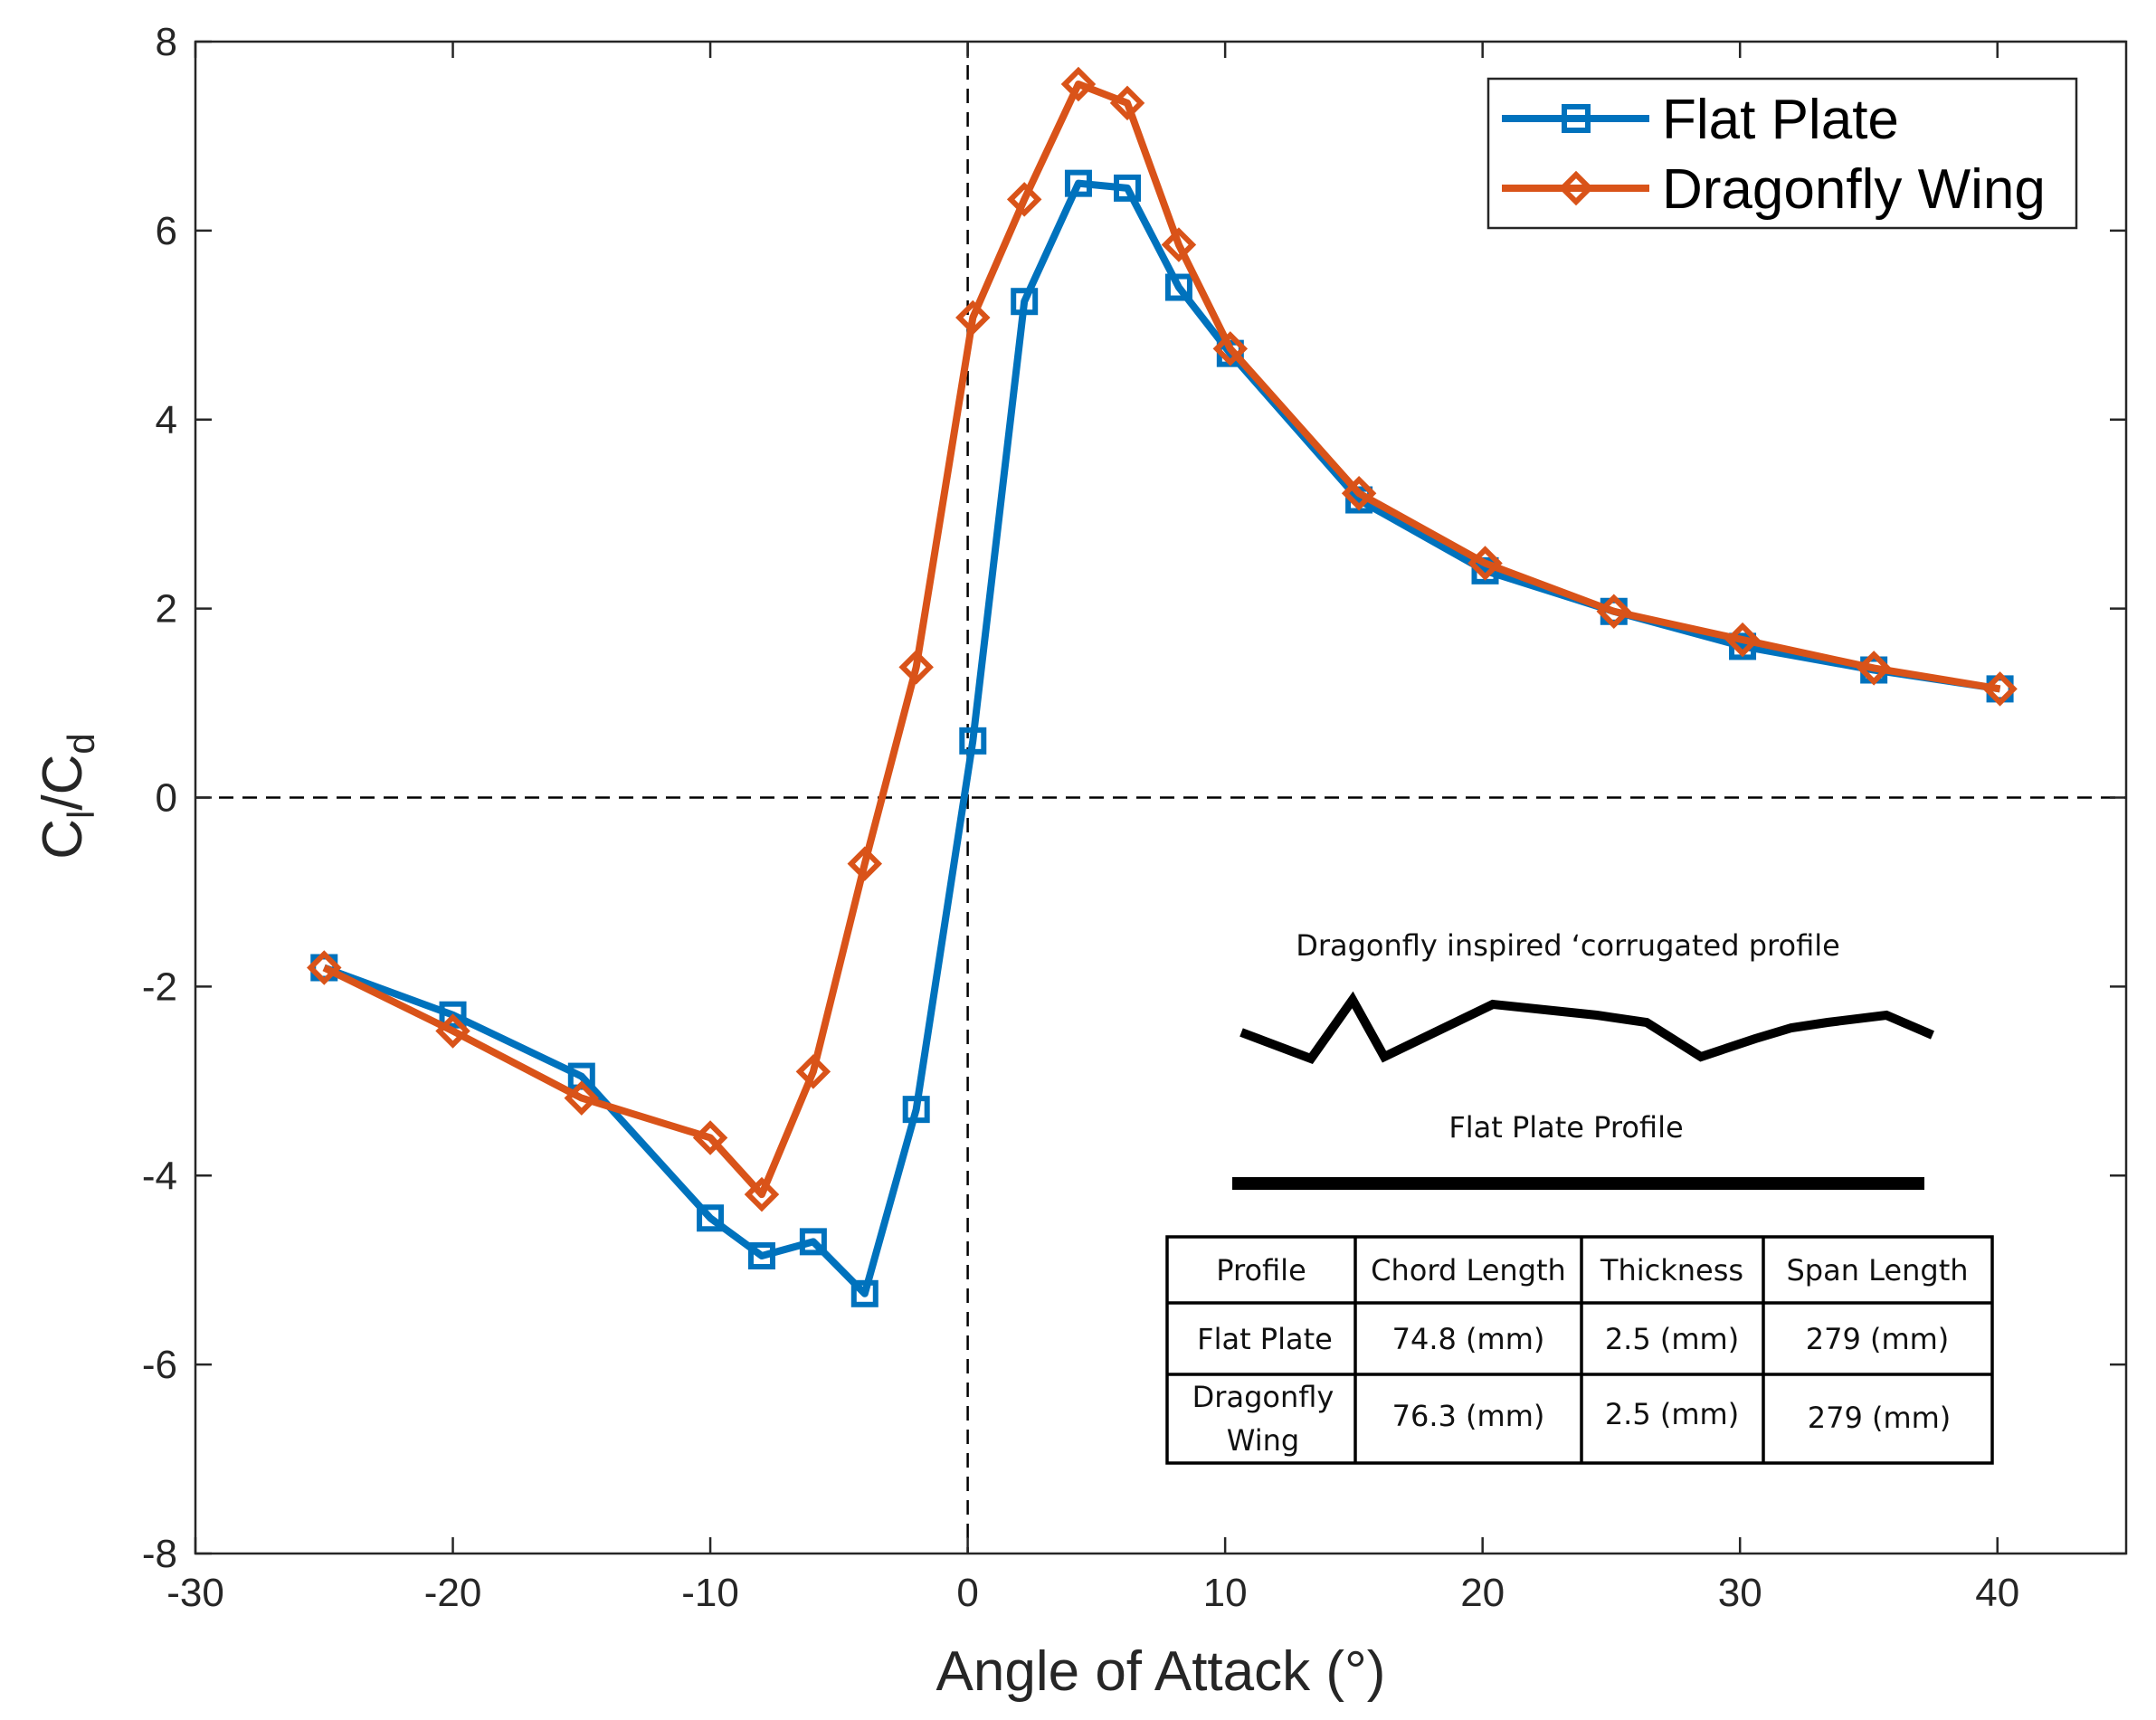  Describe the element at coordinates (710, 1593) in the screenshot. I see `x-tick-label: -10` at that location.